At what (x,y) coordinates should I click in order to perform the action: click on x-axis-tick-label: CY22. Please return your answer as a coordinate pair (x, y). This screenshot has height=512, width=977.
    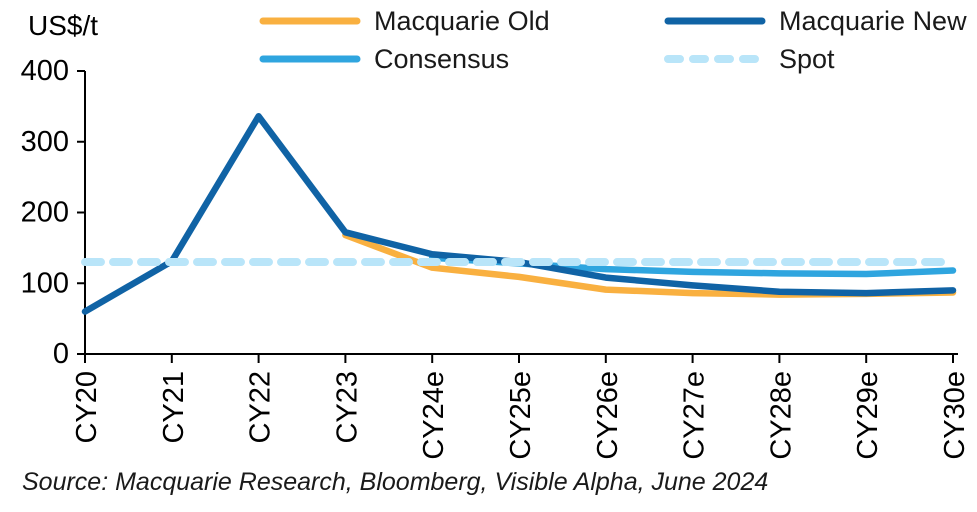
    Looking at the image, I should click on (261, 407).